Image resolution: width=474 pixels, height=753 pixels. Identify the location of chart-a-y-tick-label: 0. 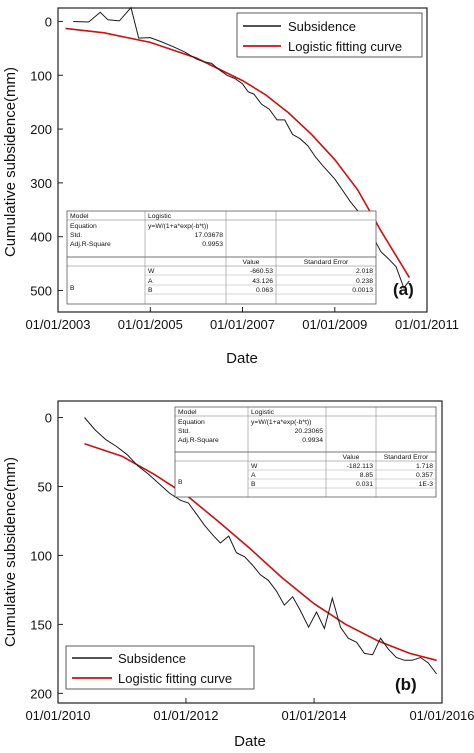
(48, 21).